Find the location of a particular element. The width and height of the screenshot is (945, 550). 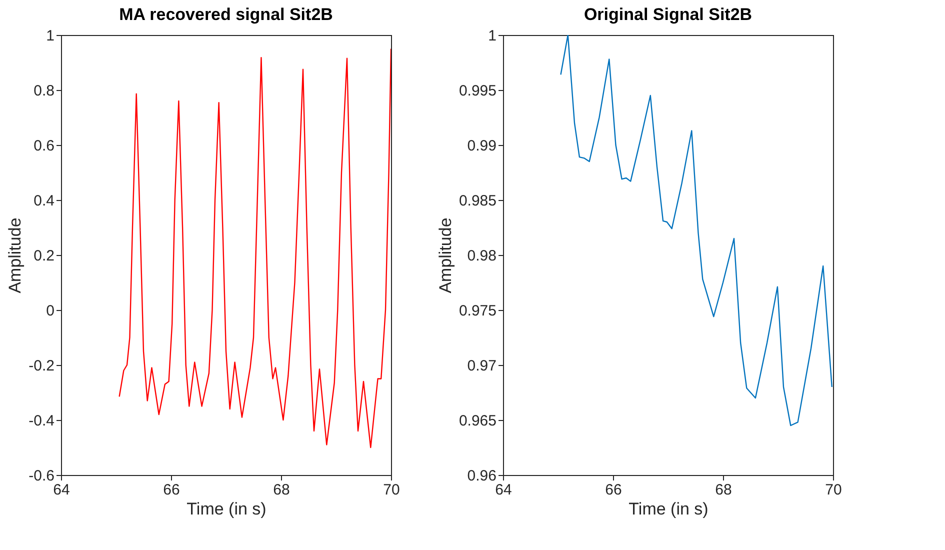

y-tick-label: -0.4 is located at coordinates (41, 421).